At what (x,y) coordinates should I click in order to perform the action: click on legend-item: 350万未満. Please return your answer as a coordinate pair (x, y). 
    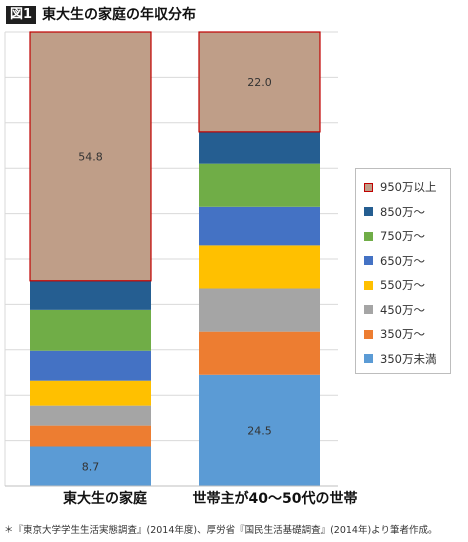
    Looking at the image, I should click on (407, 359).